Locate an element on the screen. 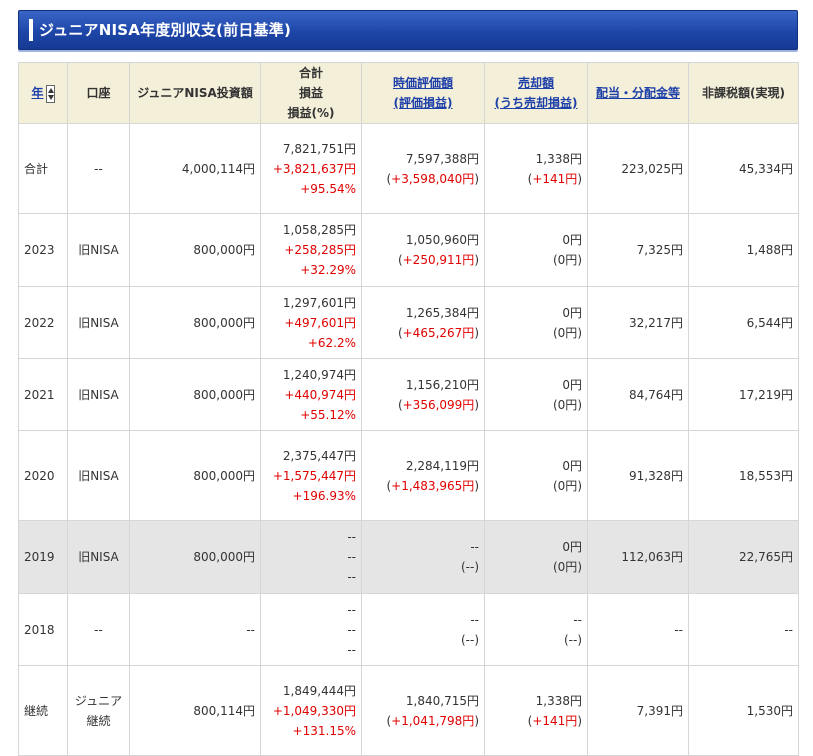 This screenshot has height=756, width=813. total-pl-value: +3,821,637円 is located at coordinates (314, 168).